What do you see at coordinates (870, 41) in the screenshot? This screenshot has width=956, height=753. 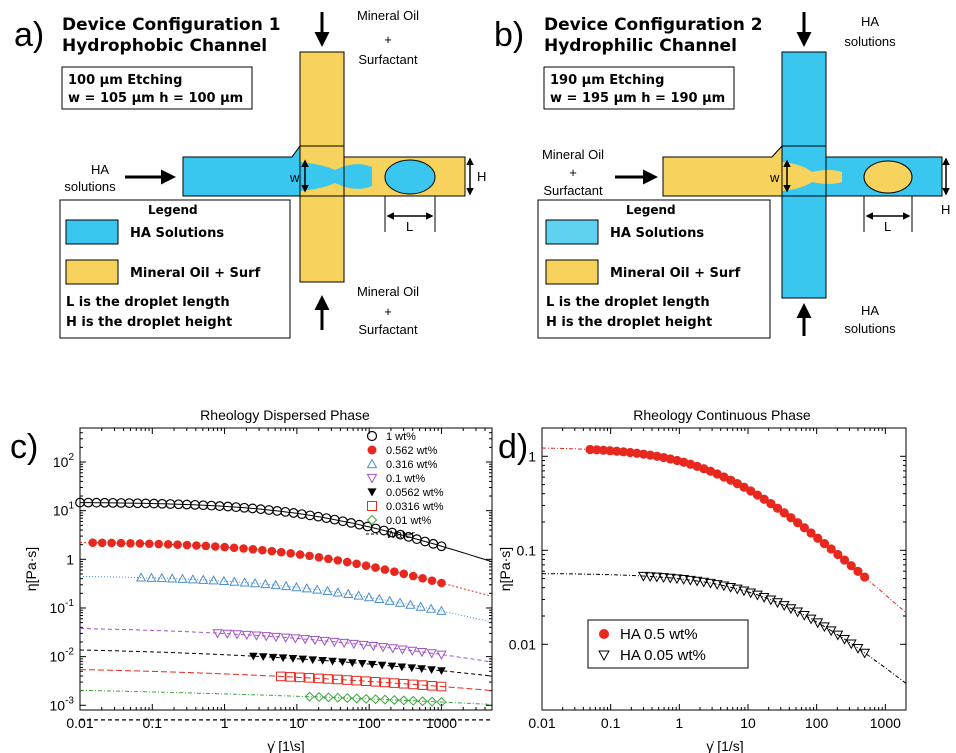 I see `panel-b-top-label-2: solutions` at bounding box center [870, 41].